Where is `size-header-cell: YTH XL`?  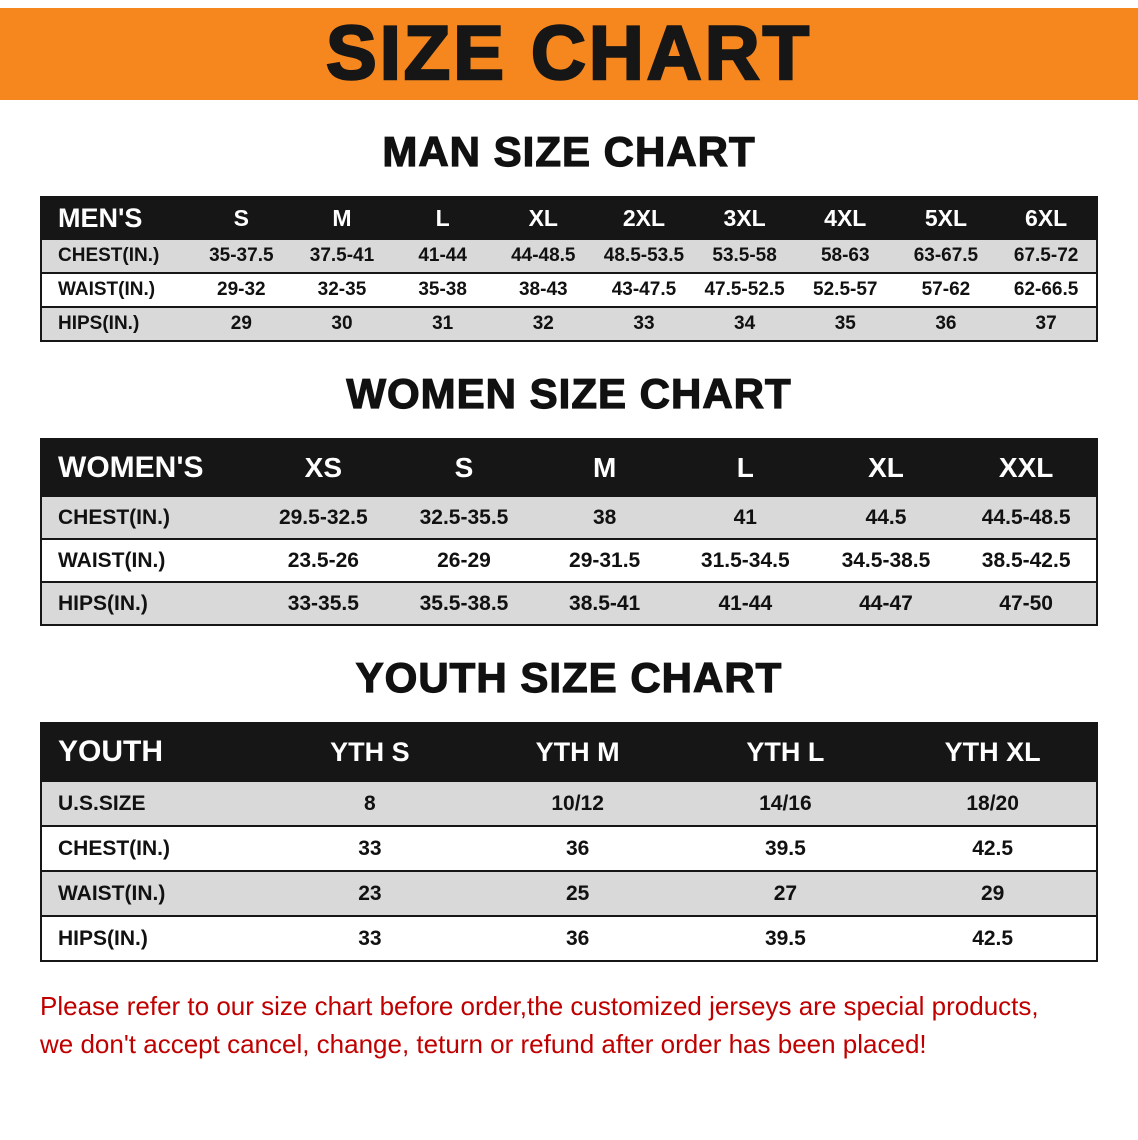 size-header-cell: YTH XL is located at coordinates (993, 752).